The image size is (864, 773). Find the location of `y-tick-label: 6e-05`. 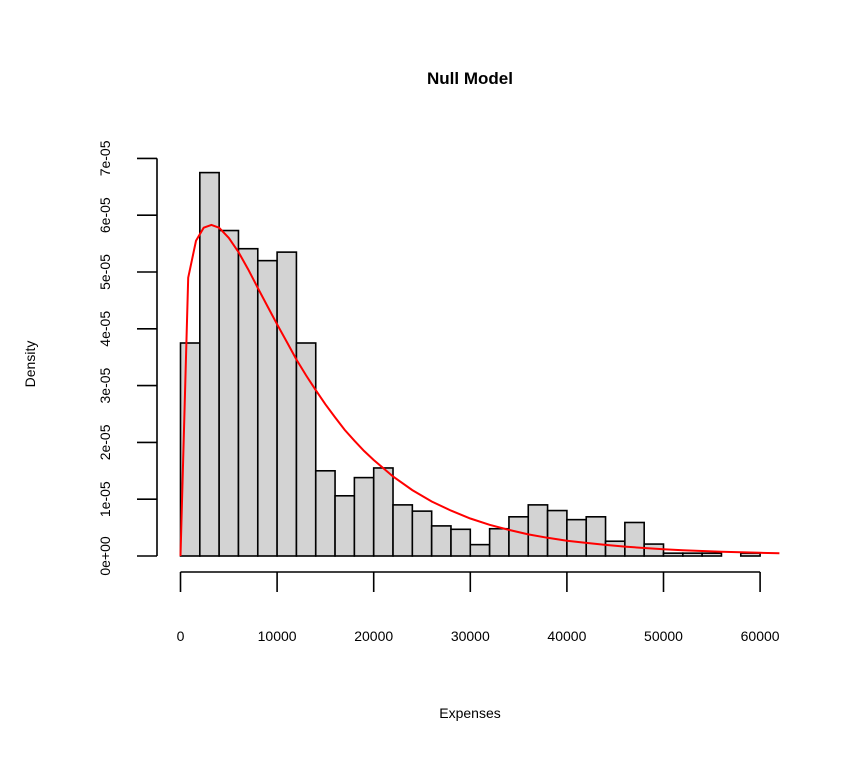

y-tick-label: 6e-05 is located at coordinates (105, 215).